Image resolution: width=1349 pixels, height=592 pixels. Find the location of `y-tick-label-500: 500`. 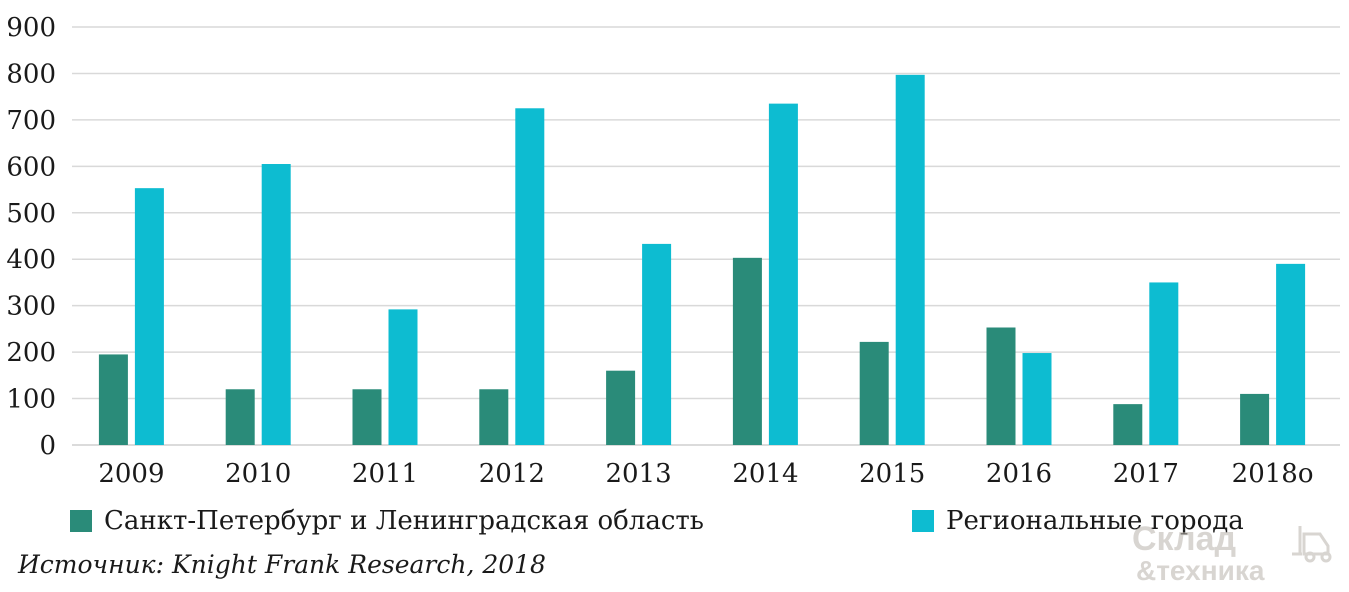

y-tick-label-500: 500 is located at coordinates (31, 214).